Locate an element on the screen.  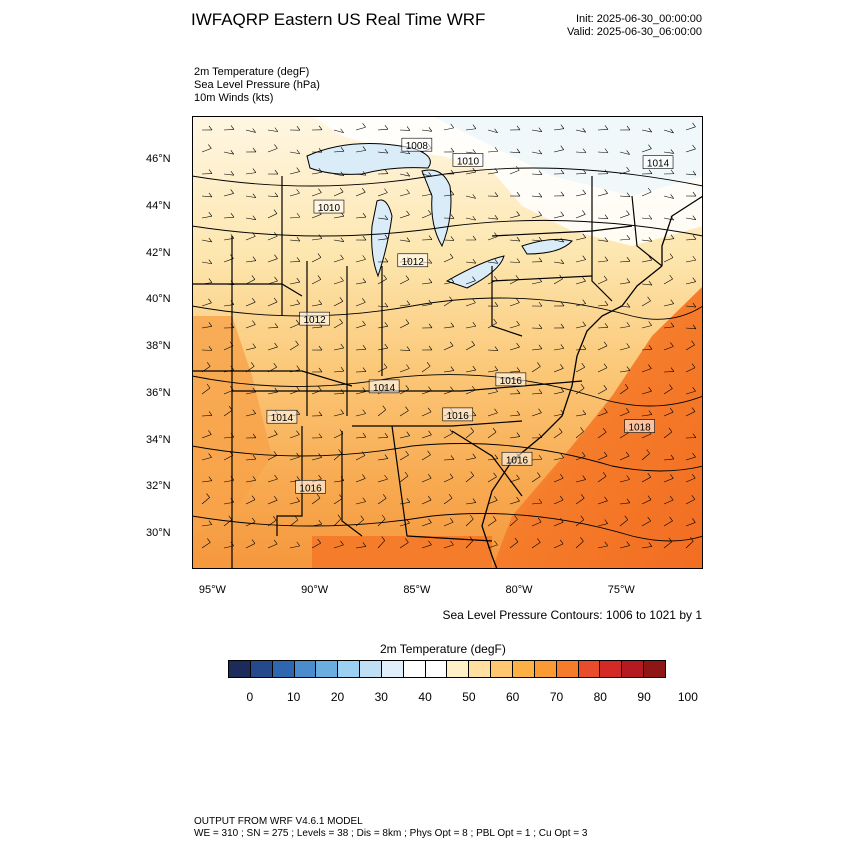
lon-tick-label: 95°W is located at coordinates (212, 590).